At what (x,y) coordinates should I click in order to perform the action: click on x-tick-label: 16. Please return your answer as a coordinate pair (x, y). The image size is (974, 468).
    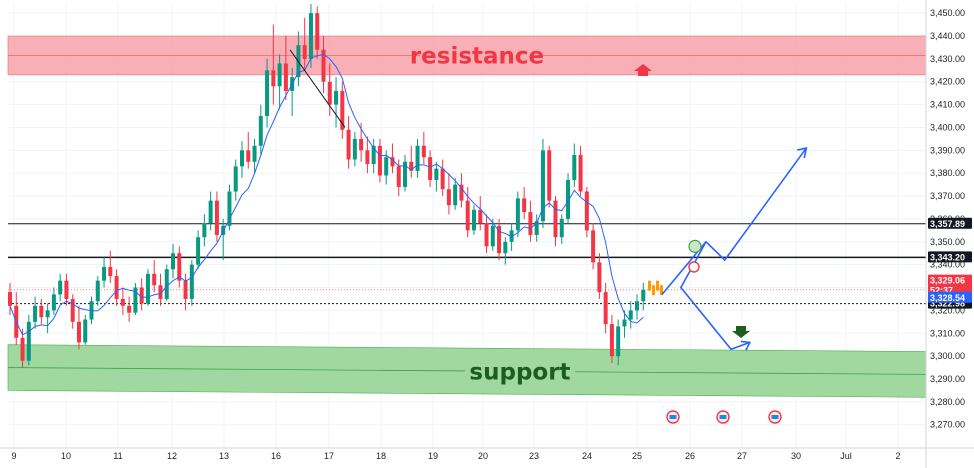
    Looking at the image, I should click on (276, 456).